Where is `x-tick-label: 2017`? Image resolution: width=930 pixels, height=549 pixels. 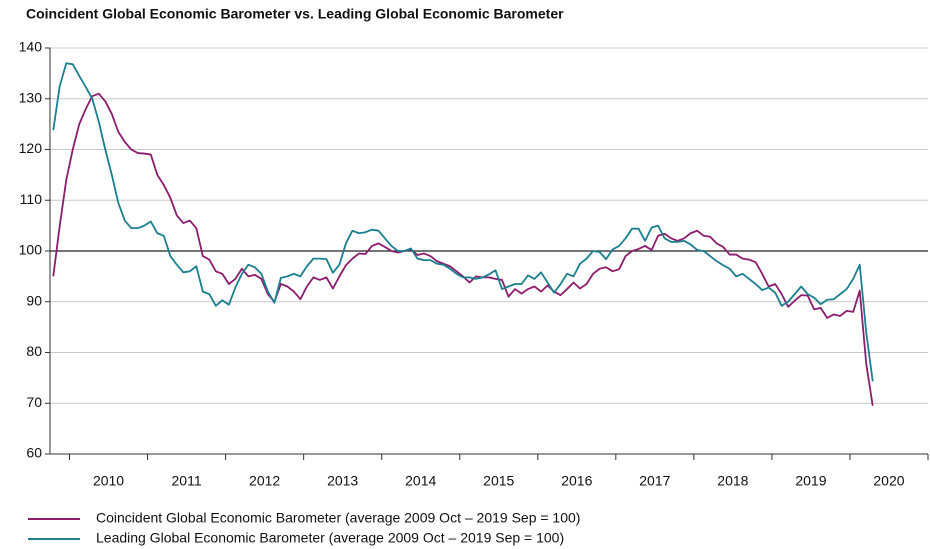
x-tick-label: 2017 is located at coordinates (654, 481).